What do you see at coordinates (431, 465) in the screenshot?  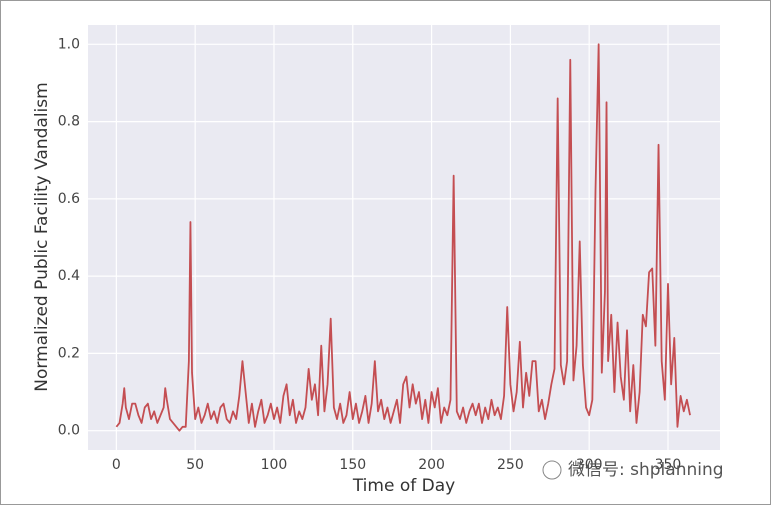 I see `x-tick-label: 200` at bounding box center [431, 465].